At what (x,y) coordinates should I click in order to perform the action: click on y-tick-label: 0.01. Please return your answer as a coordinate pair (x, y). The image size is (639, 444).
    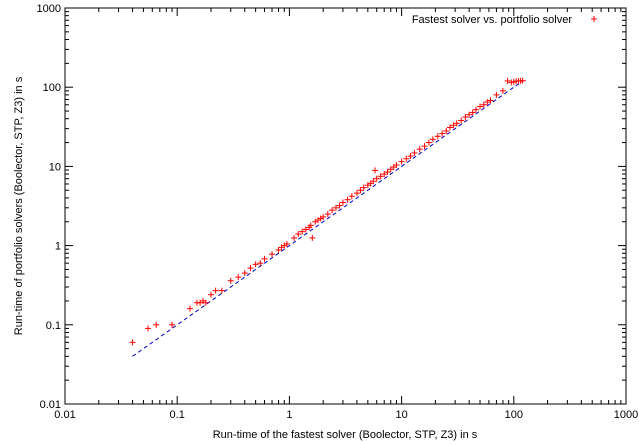
    Looking at the image, I should click on (50, 405).